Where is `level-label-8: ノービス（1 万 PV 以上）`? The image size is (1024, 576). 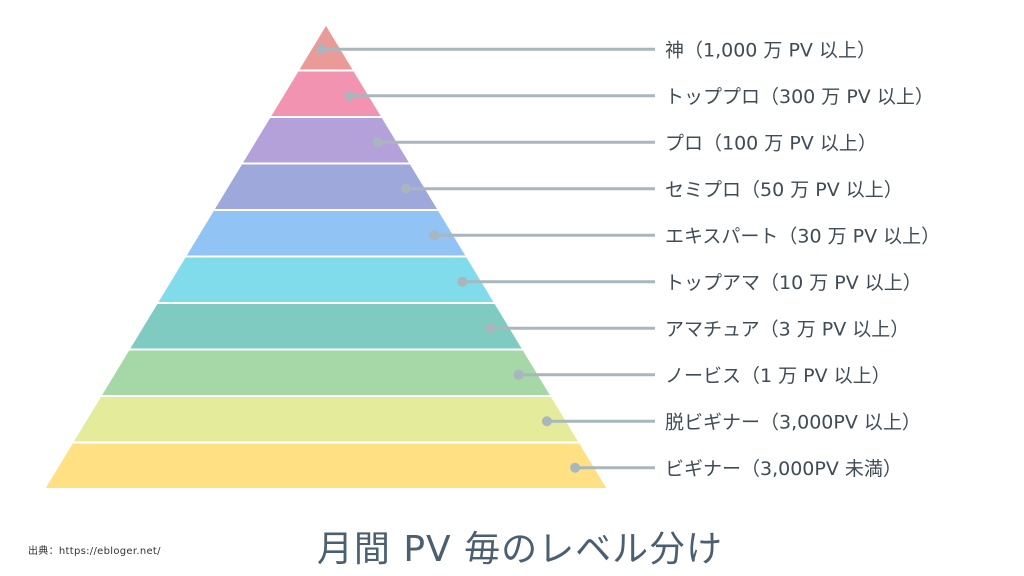
level-label-8: ノービス（1 万 PV 以上） is located at coordinates (778, 376).